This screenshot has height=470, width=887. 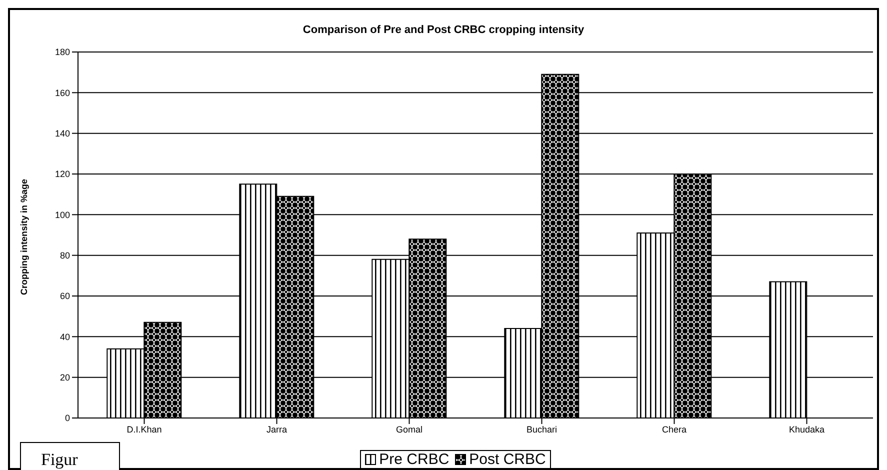 I want to click on legend-label: Post CRBC, so click(x=507, y=459).